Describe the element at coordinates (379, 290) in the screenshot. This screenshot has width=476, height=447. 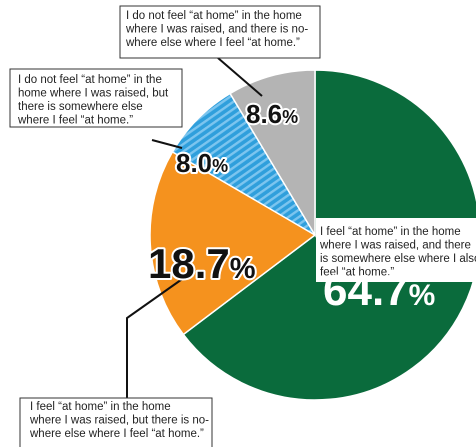
I see `slice-value-label-1: 64.7%` at that location.